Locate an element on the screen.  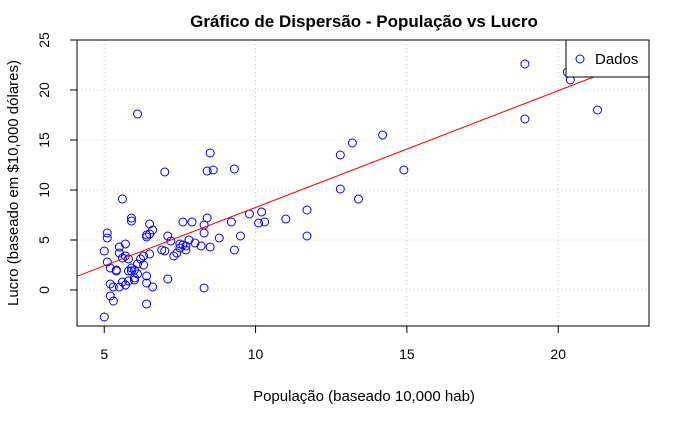
y-tick-label: 25 is located at coordinates (44, 40).